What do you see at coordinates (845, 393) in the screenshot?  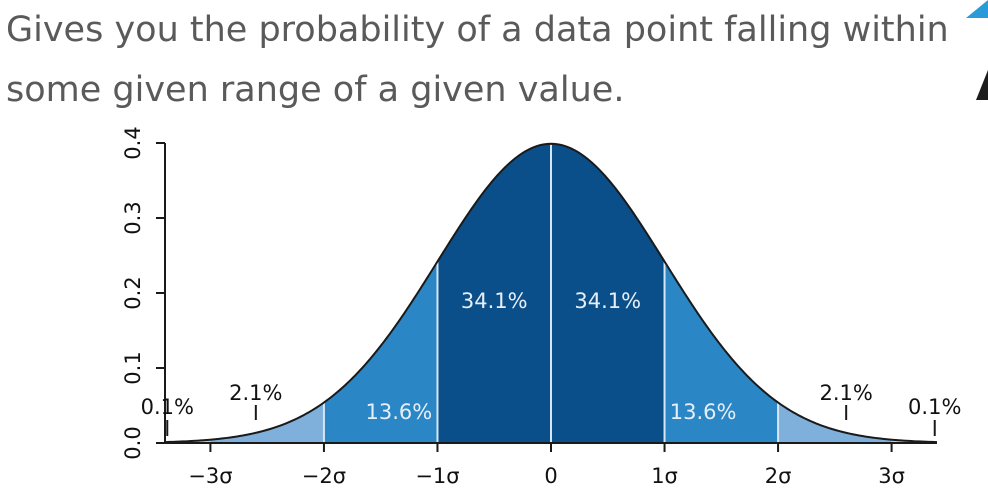 I see `band-label-5: 2.1%` at bounding box center [845, 393].